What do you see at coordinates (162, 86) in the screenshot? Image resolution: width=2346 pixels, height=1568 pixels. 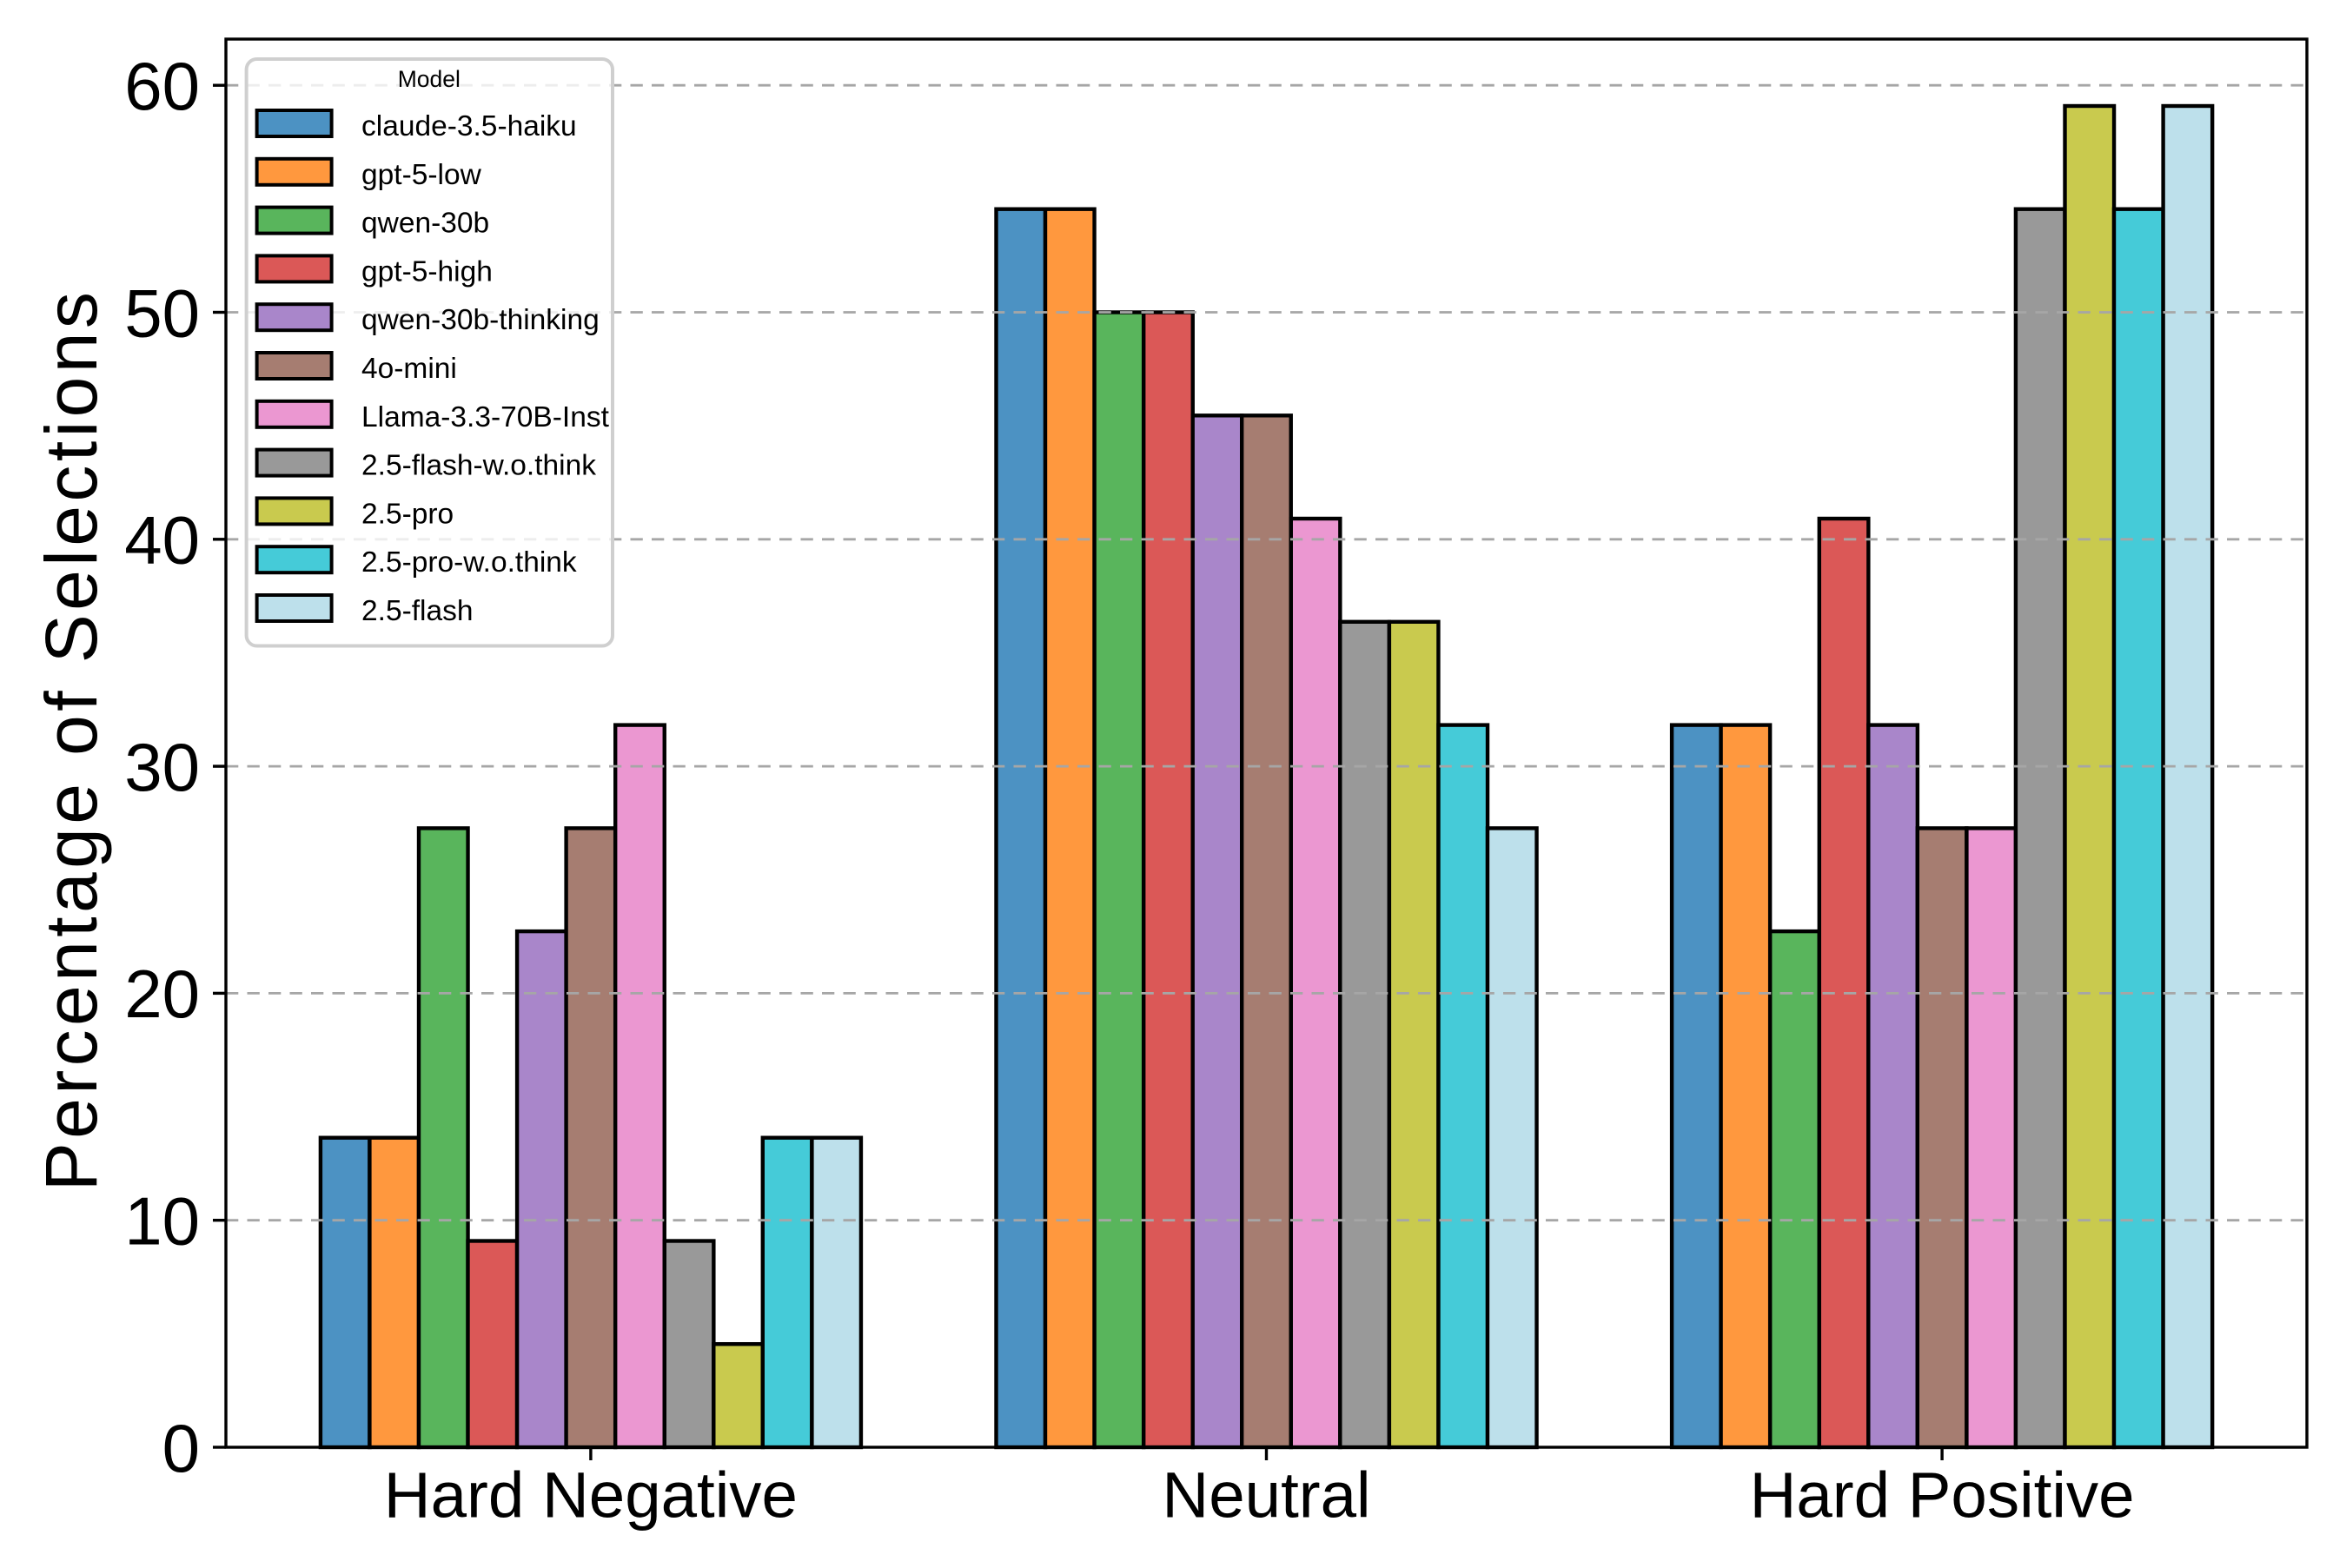 I see `svg-text: 60` at bounding box center [162, 86].